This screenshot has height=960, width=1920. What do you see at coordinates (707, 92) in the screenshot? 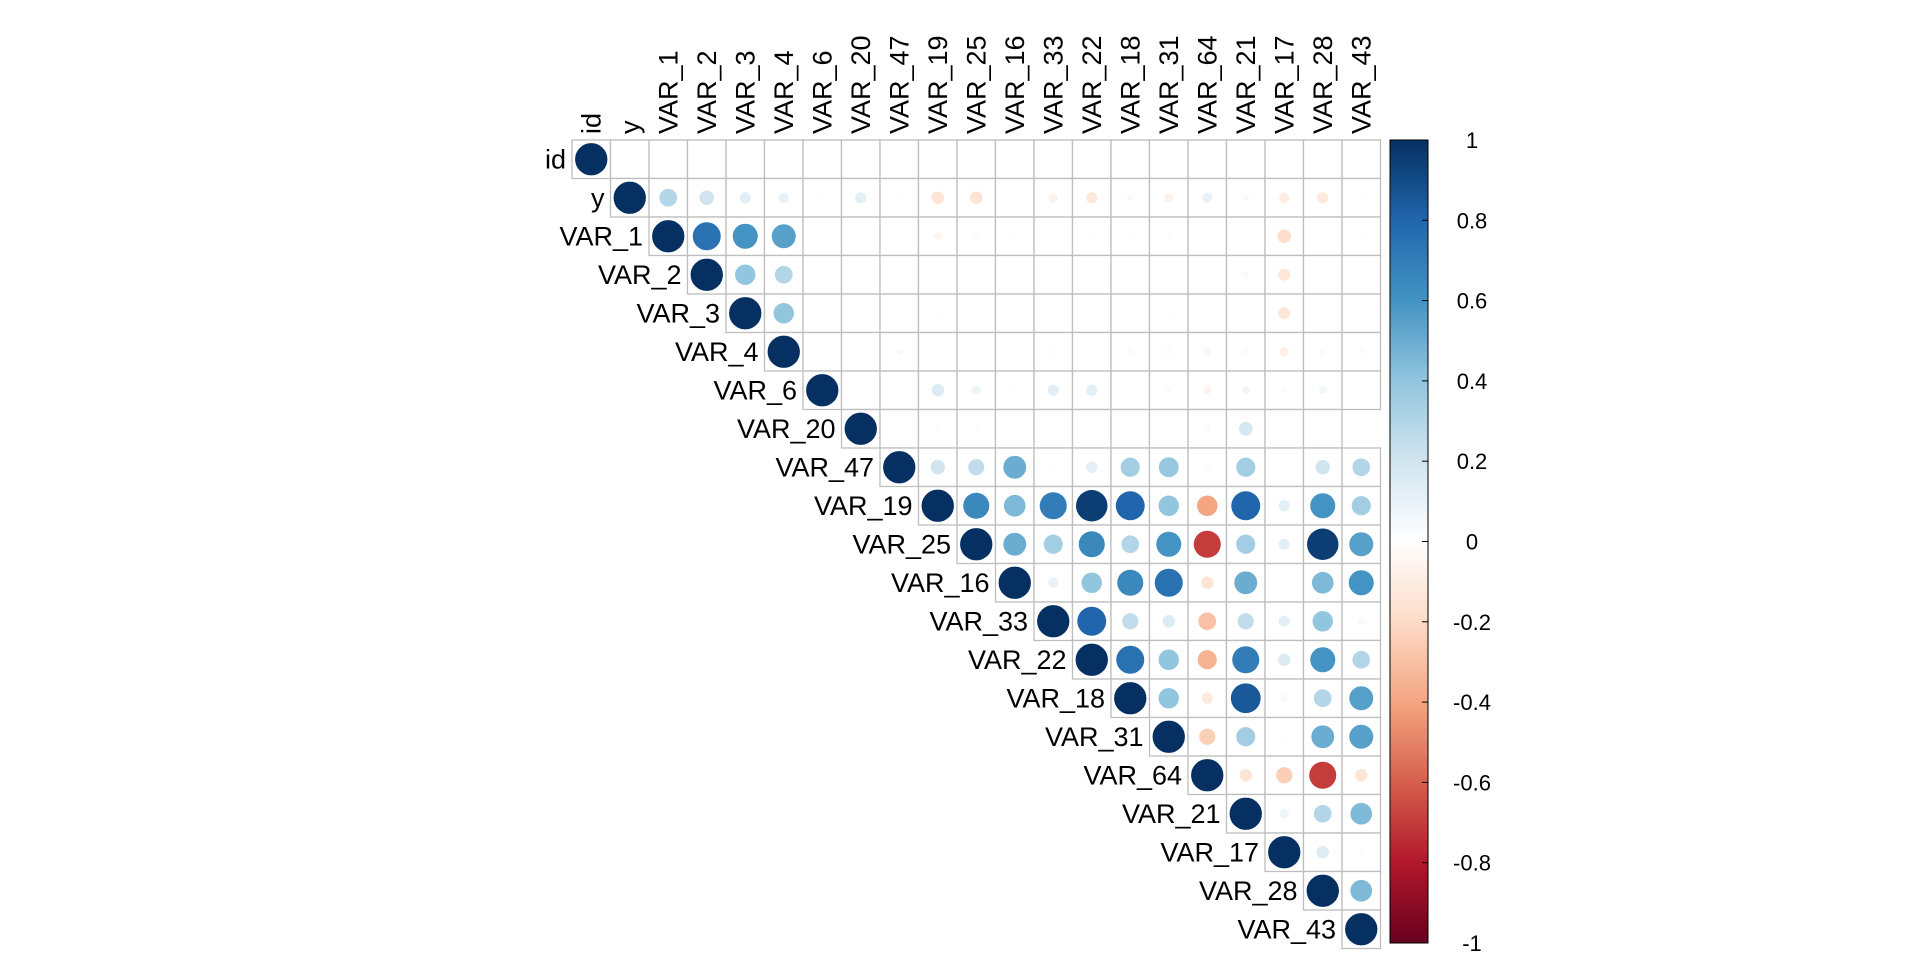
I see `column-label: VAR_2` at bounding box center [707, 92].